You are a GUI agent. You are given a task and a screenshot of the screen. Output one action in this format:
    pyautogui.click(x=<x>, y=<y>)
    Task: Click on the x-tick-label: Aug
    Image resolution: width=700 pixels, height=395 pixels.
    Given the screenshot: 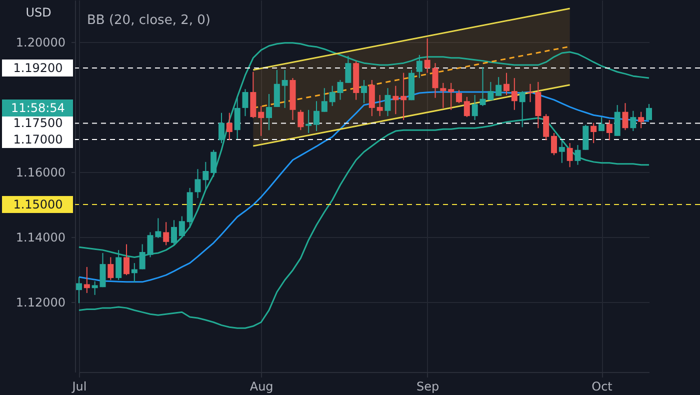 What is the action you would take?
    pyautogui.click(x=262, y=387)
    